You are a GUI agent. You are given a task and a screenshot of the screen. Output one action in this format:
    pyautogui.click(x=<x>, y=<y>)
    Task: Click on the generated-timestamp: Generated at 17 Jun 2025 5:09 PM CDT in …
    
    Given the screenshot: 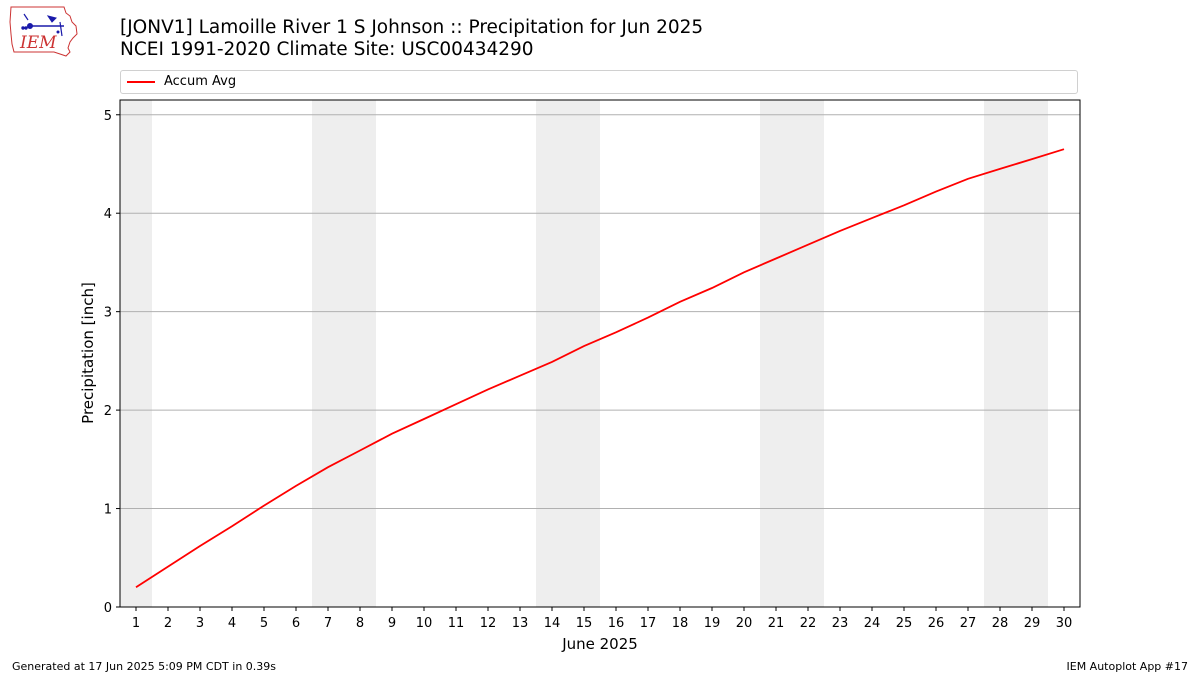 What is the action you would take?
    pyautogui.click(x=144, y=666)
    